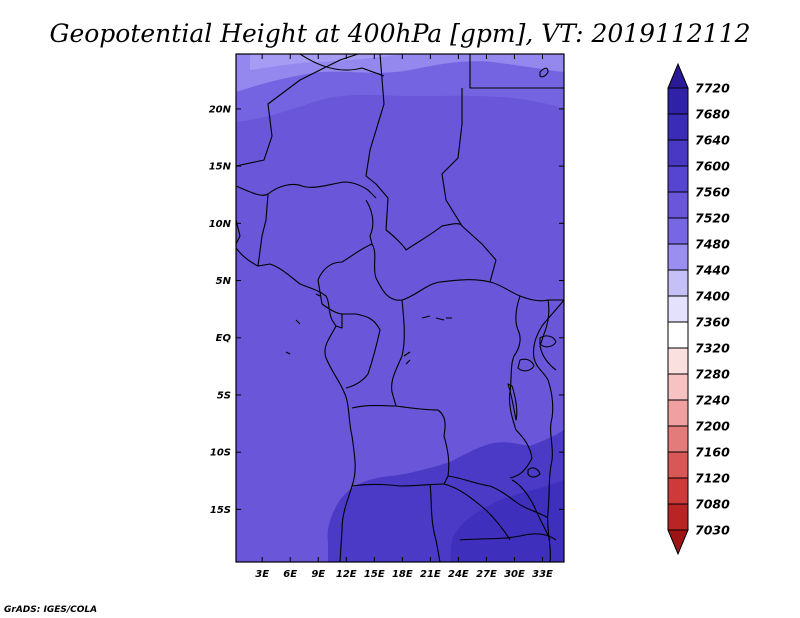 The image size is (800, 618). I want to click on lon-tick-label: 6E, so click(290, 574).